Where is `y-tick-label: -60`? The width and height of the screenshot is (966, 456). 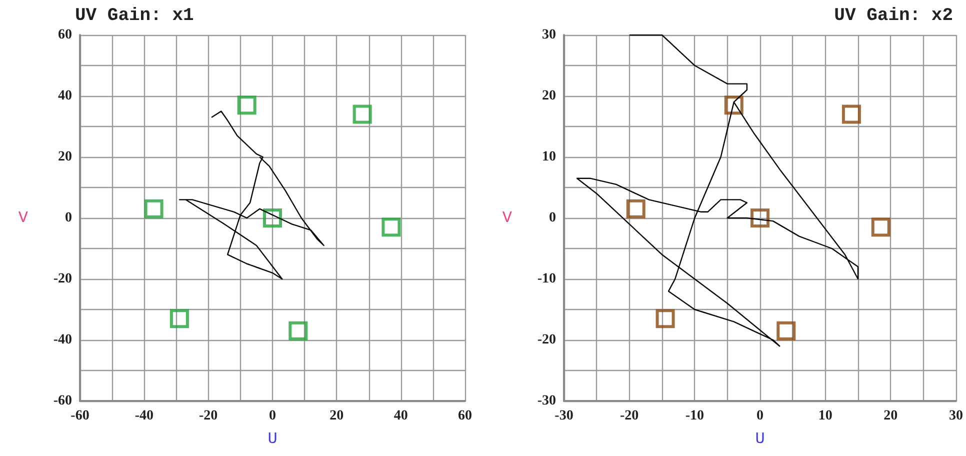
y-tick-label: -60 is located at coordinates (62, 401).